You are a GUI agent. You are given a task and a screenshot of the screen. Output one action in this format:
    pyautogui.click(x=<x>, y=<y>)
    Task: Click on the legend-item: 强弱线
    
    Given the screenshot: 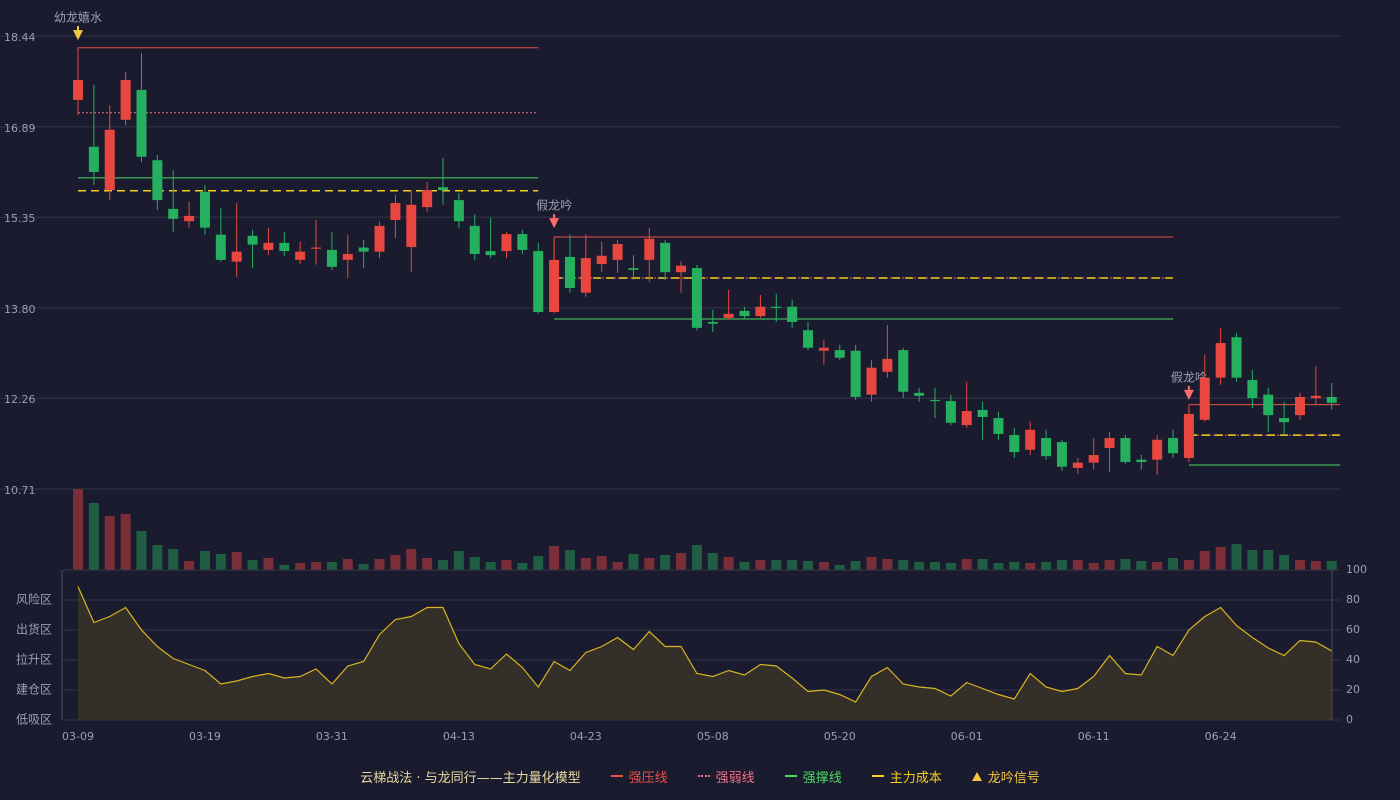 What is the action you would take?
    pyautogui.click(x=726, y=776)
    